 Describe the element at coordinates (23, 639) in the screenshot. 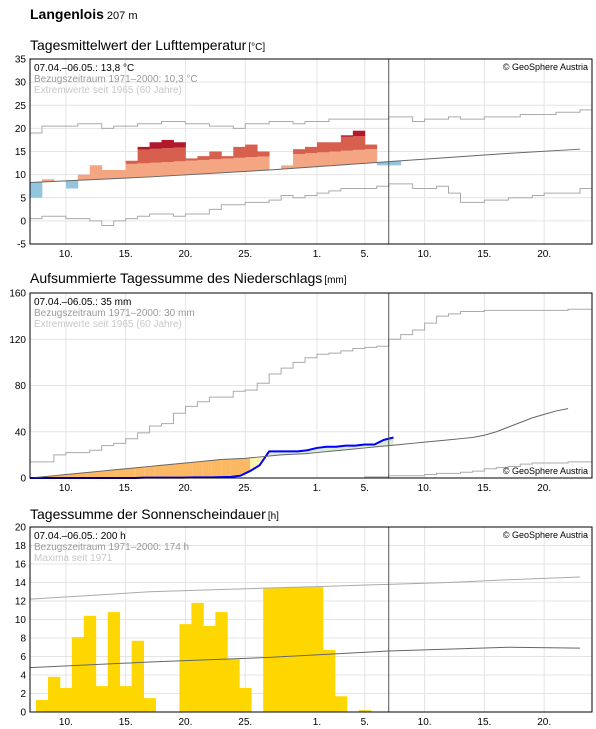

I see `sun-ytick-4: 8` at that location.